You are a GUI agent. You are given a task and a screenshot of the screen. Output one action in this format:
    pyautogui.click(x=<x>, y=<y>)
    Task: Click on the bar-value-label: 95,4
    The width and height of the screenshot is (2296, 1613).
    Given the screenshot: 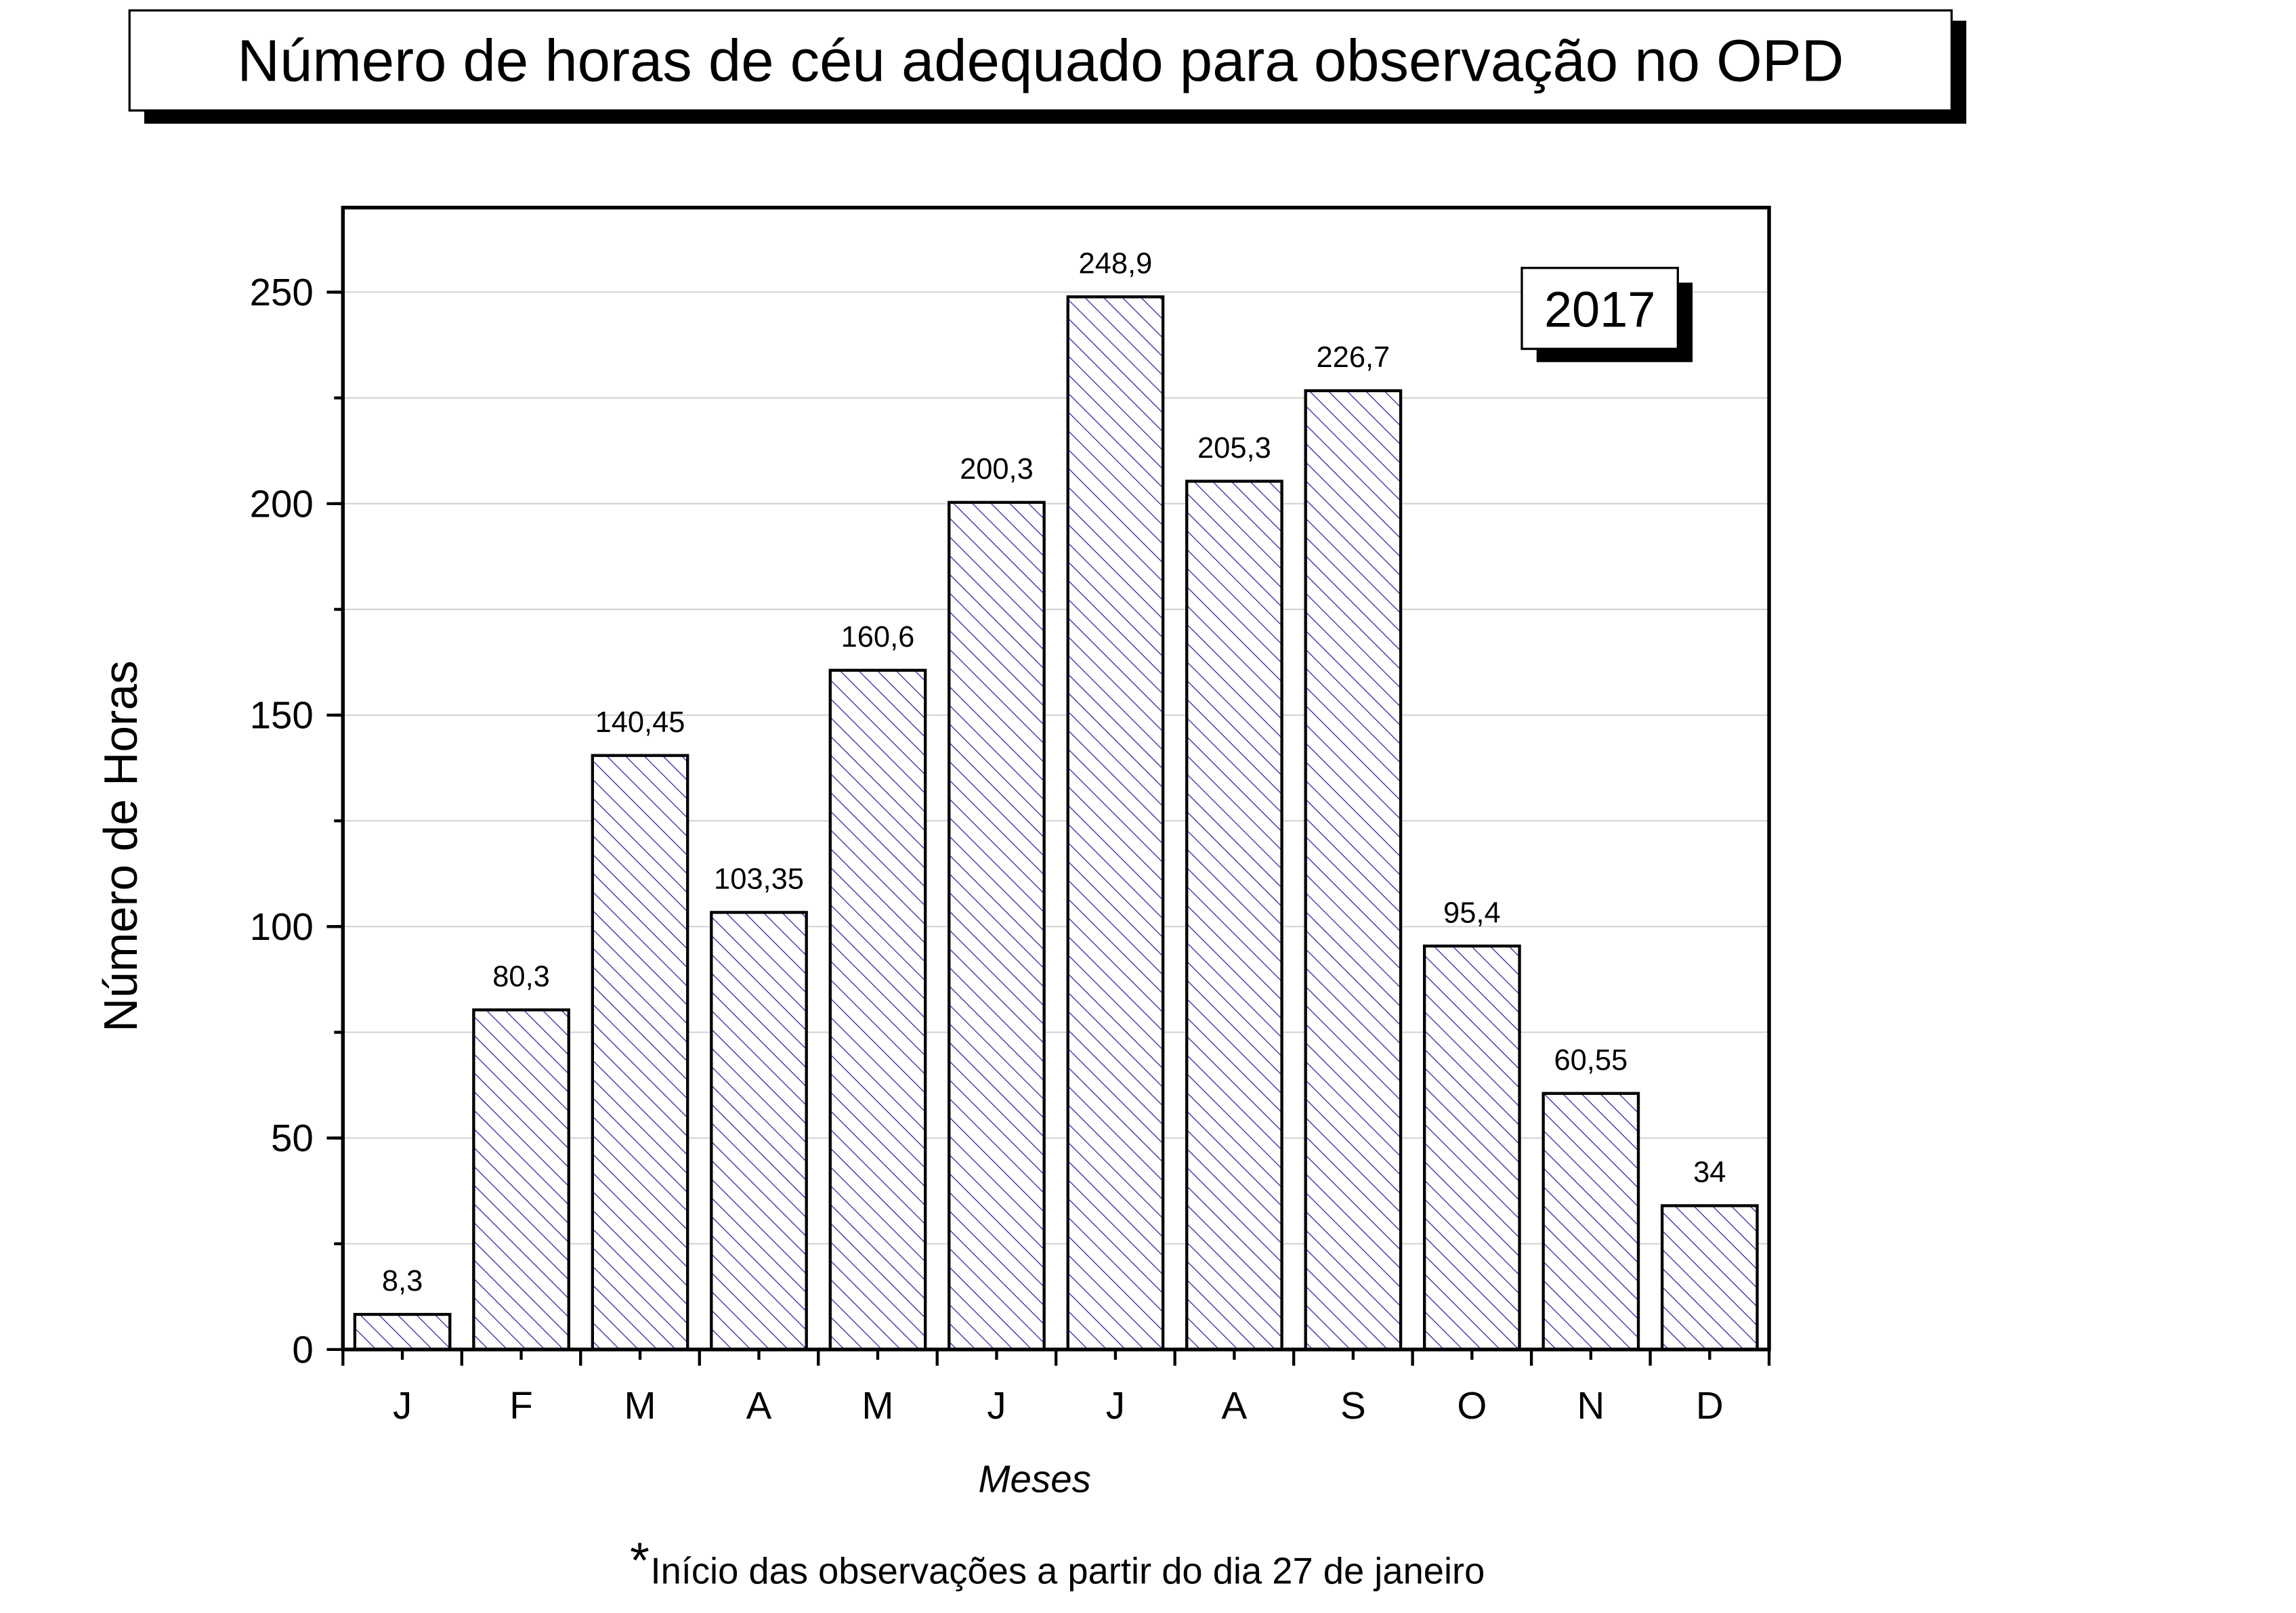 What is the action you would take?
    pyautogui.click(x=1472, y=913)
    